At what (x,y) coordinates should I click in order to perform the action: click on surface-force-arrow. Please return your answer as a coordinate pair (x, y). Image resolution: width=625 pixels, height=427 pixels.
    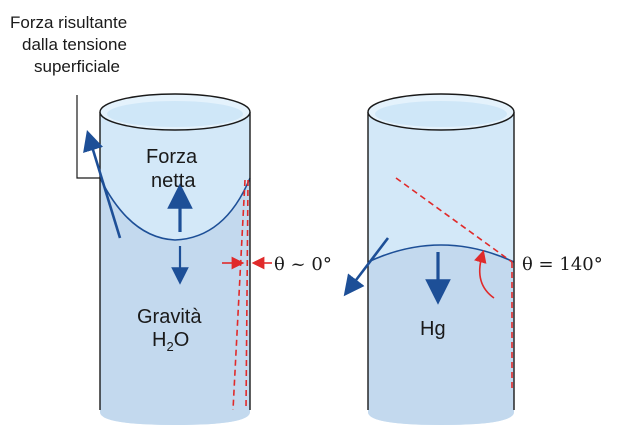
    Looking at the image, I should click on (102, 184).